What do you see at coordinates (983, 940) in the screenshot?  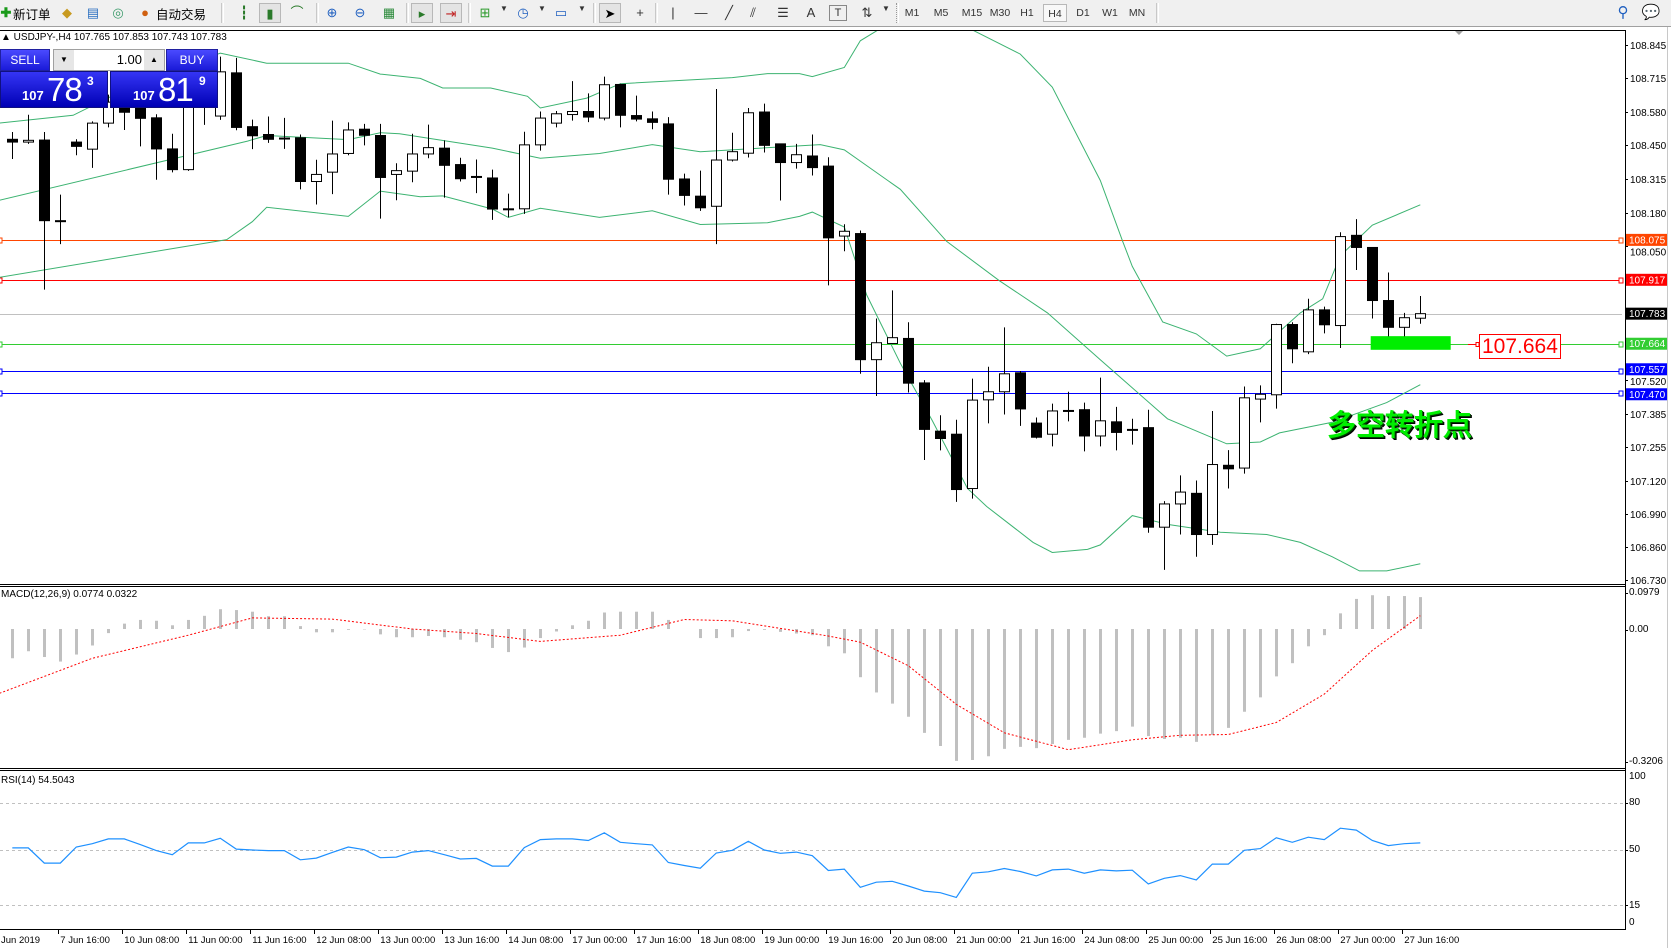 I see `time-tick-label: 21 Jun 00:00` at bounding box center [983, 940].